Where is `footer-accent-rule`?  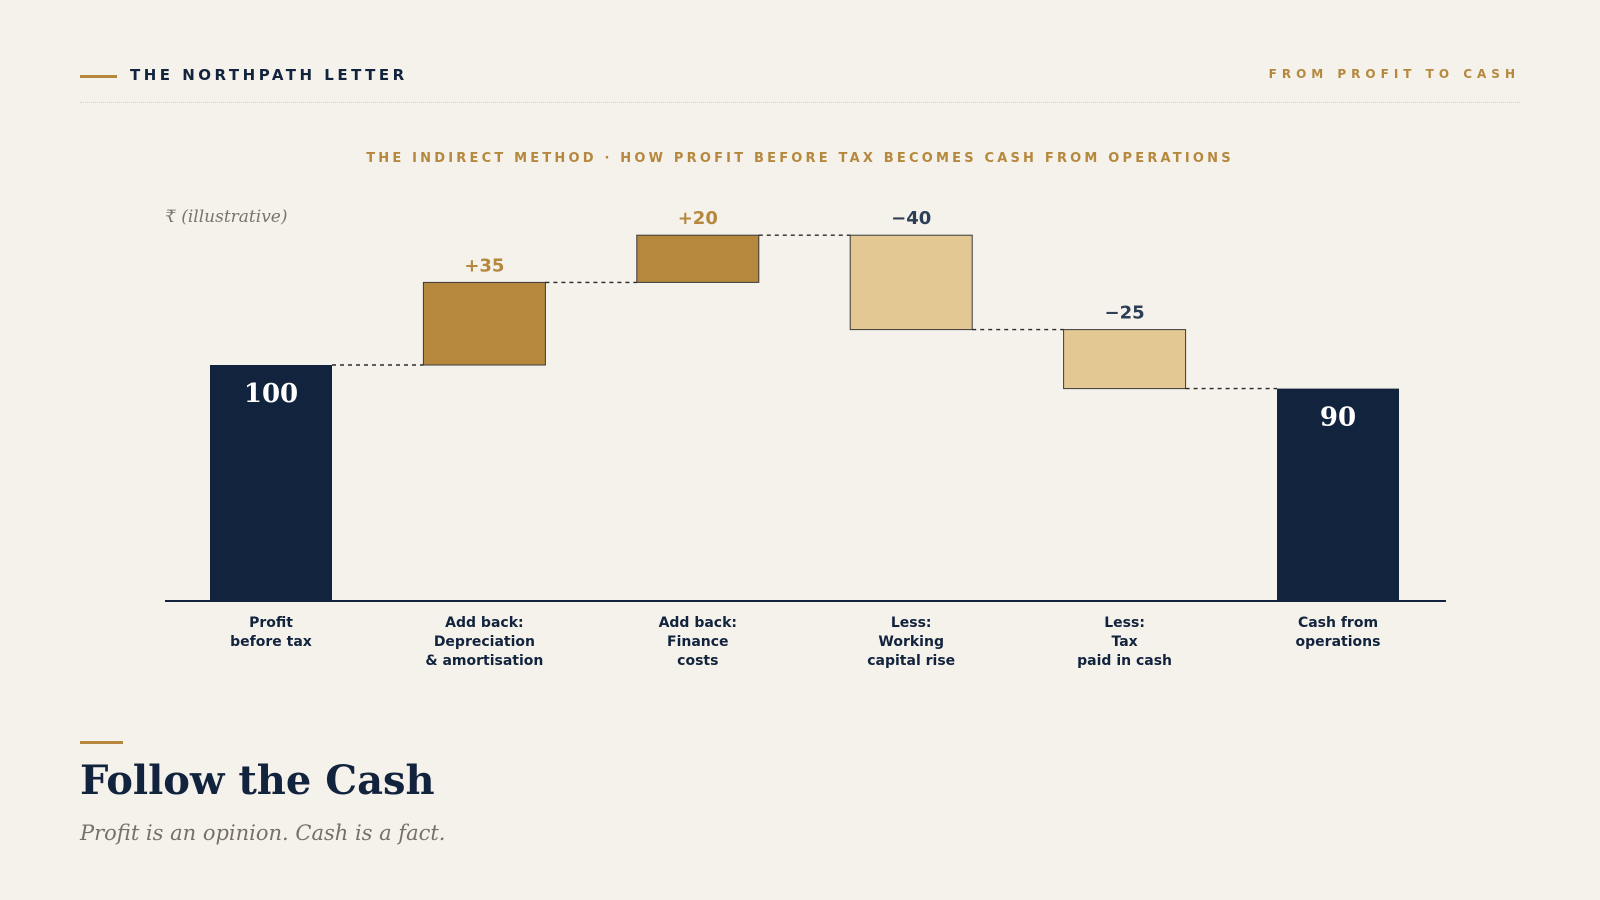
footer-accent-rule is located at coordinates (101, 742).